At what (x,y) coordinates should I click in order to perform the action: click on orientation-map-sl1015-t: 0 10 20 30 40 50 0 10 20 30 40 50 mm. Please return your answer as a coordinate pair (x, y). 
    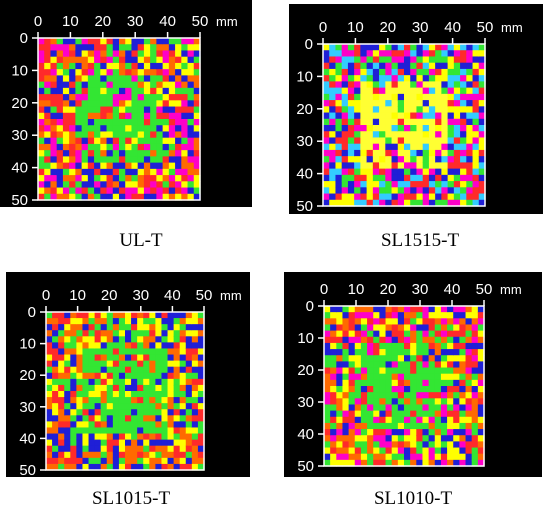
    Looking at the image, I should click on (130, 382).